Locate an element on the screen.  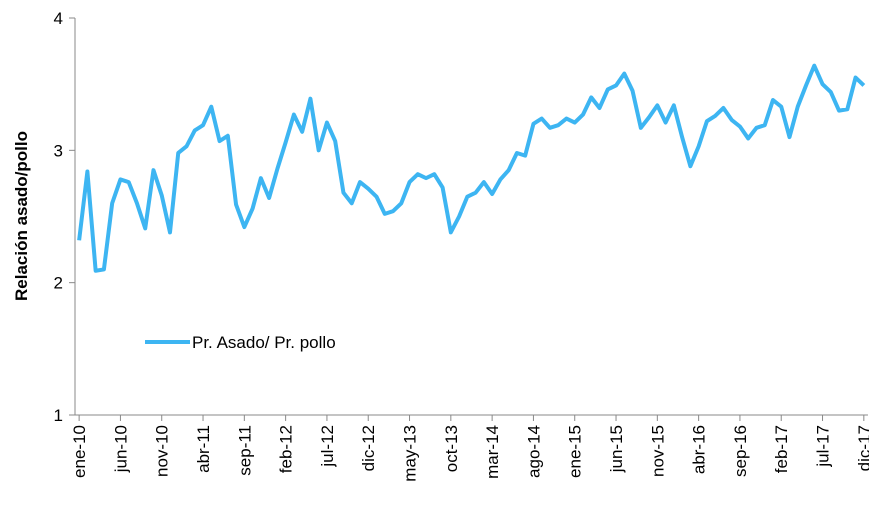
y-axis-title: Relación asado/pollo is located at coordinates (21, 216).